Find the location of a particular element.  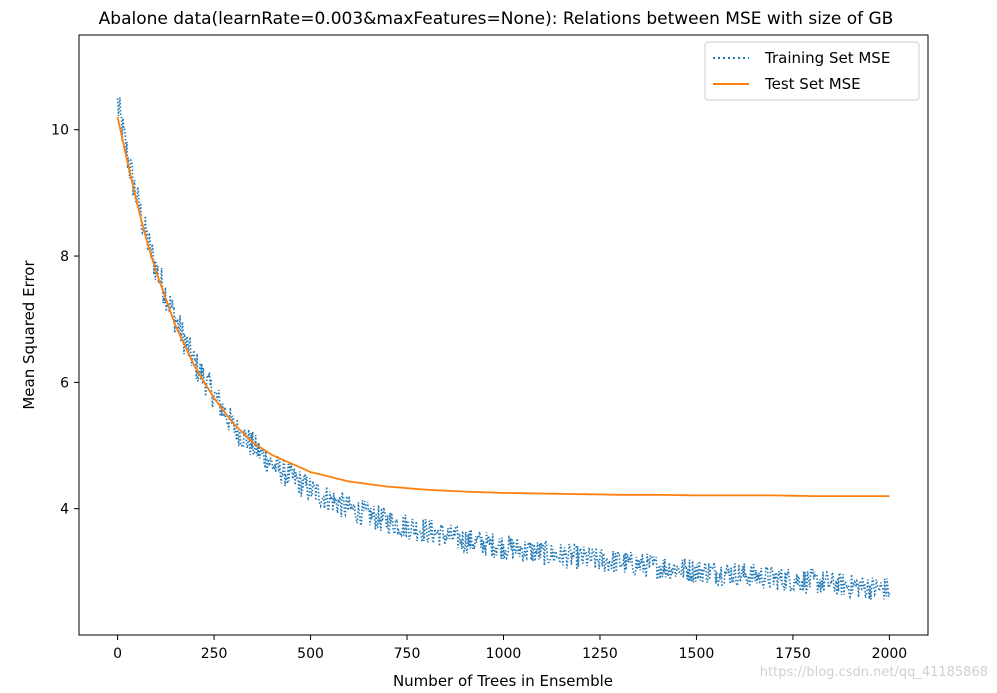

legend: Training Set MSE Test Set MSE is located at coordinates (812, 71).